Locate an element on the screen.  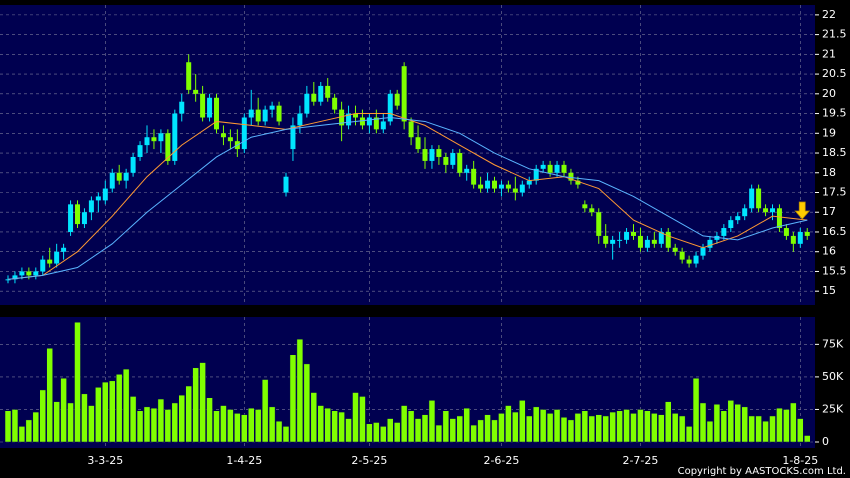
x-tick-label: 2-5-25 is located at coordinates (369, 460).